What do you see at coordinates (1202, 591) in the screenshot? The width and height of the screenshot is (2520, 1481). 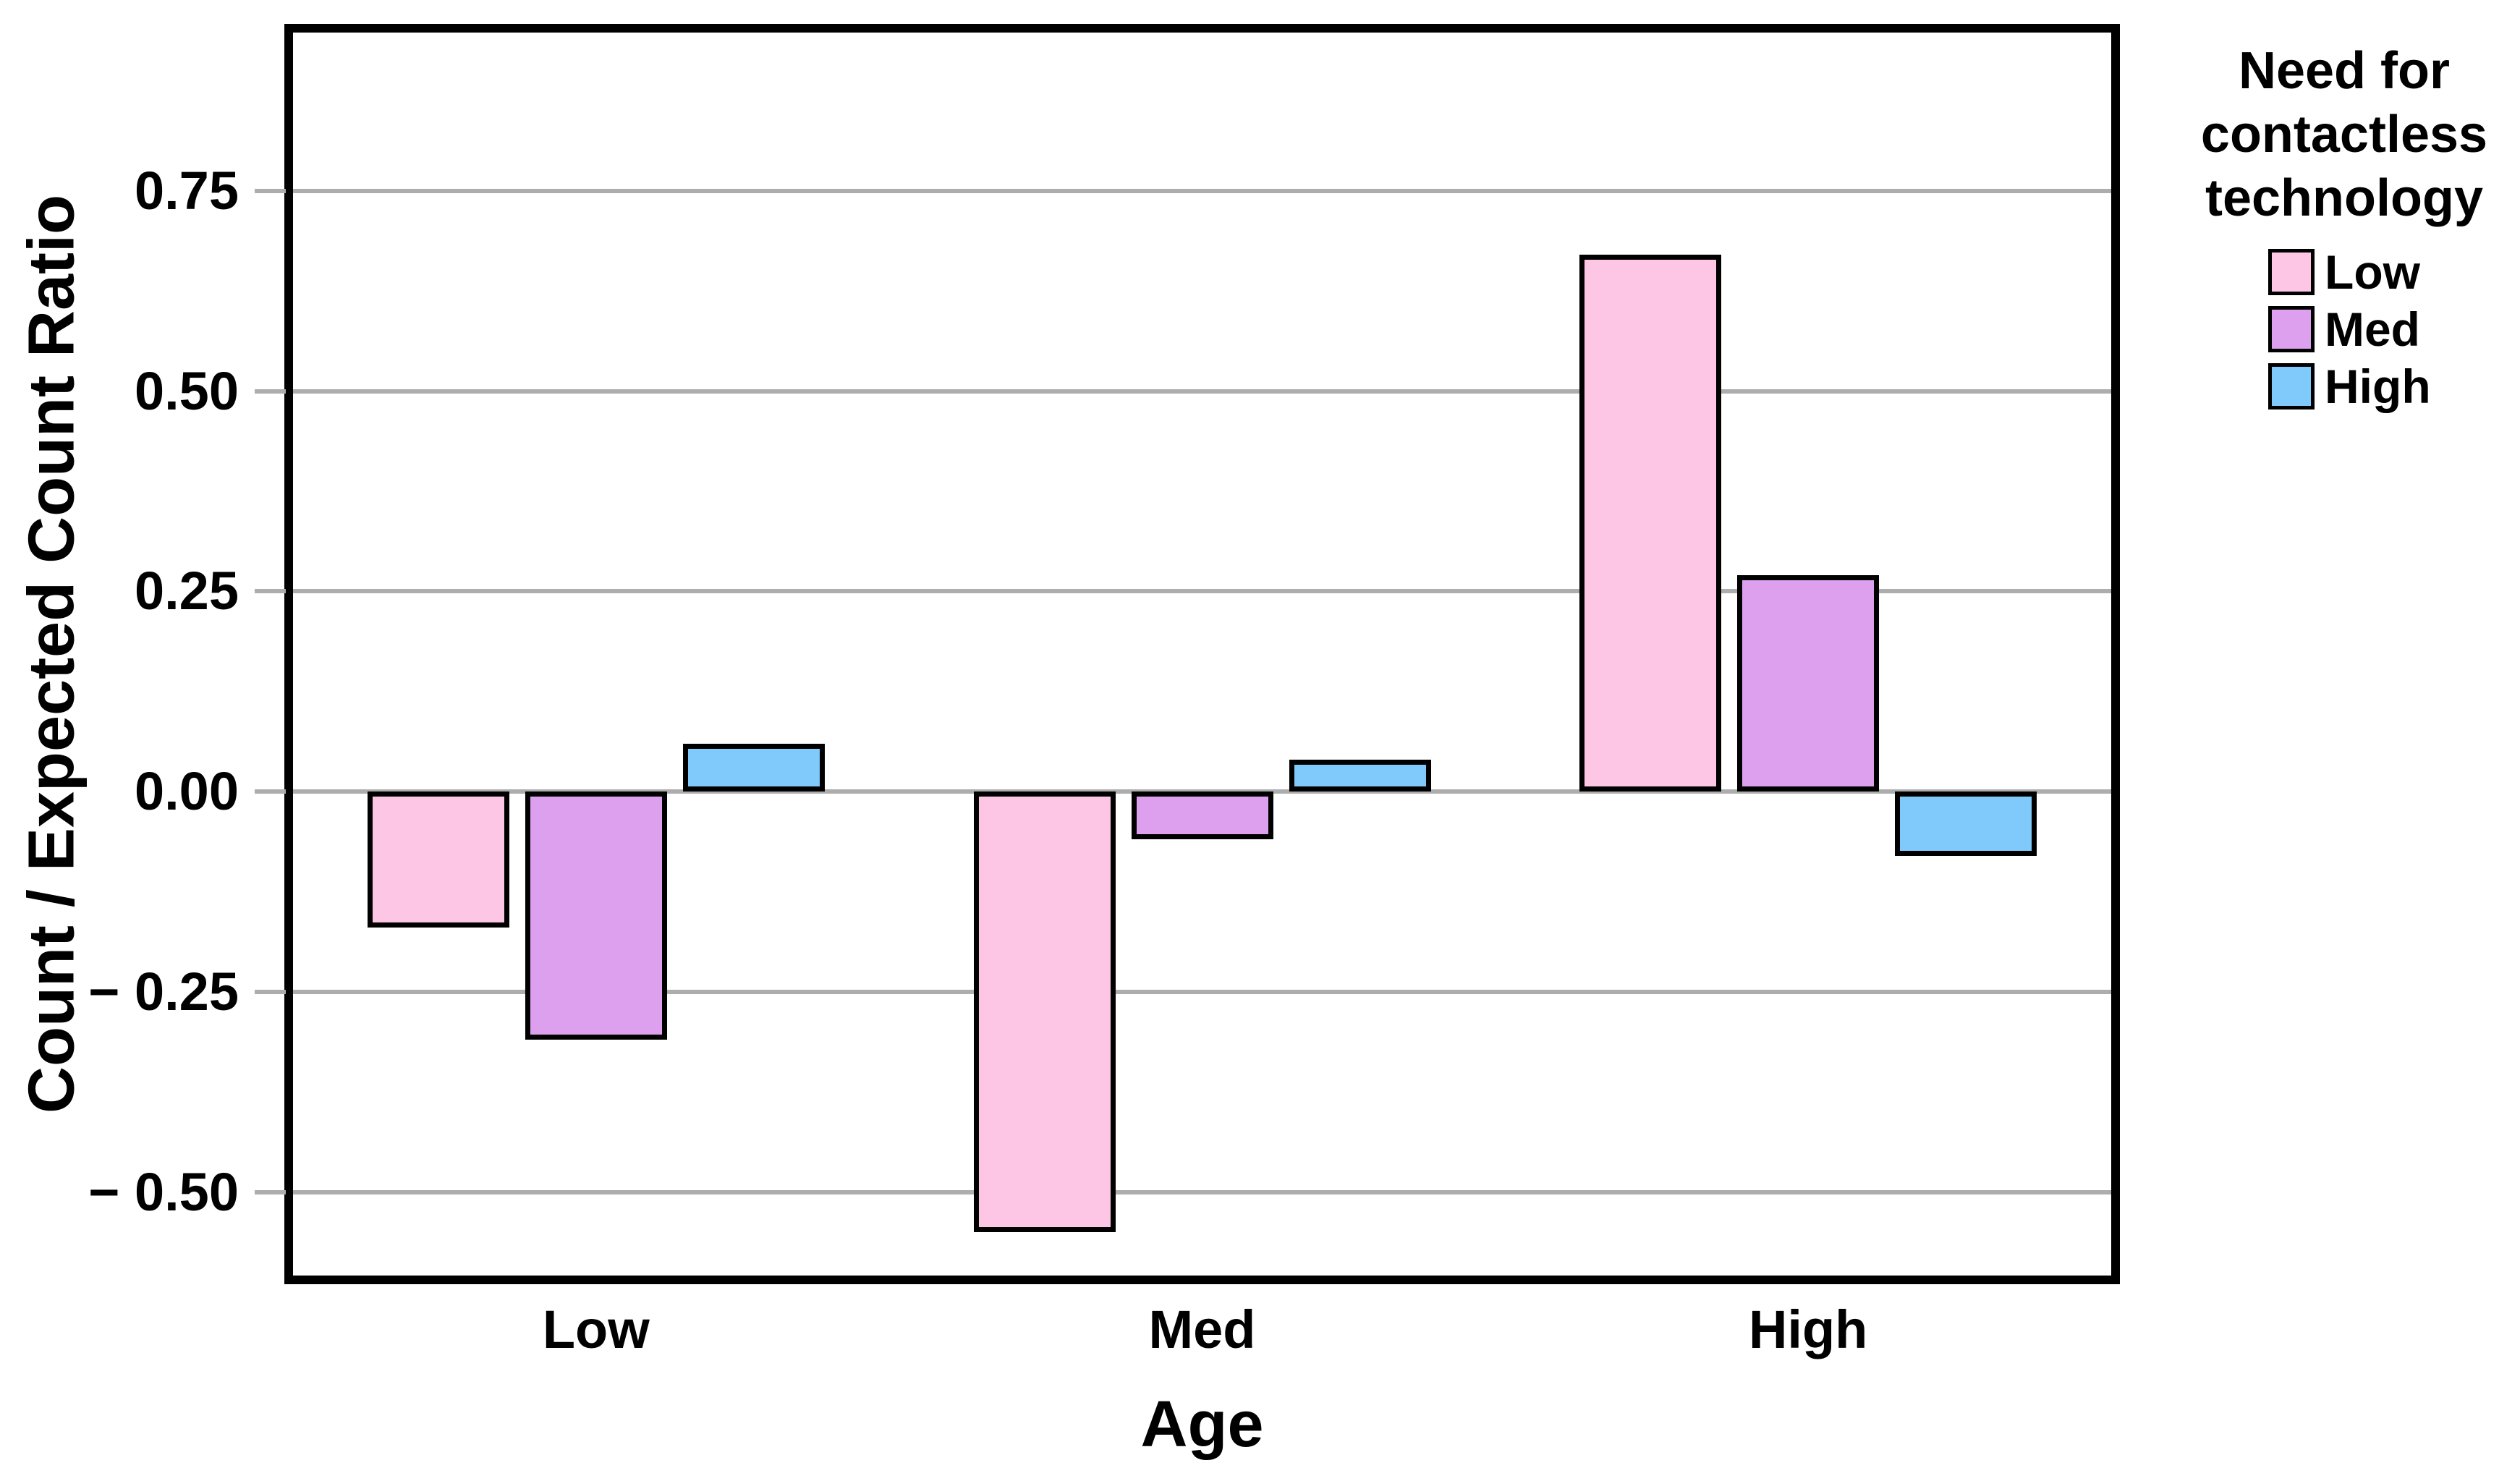 I see `gridline-0.25` at bounding box center [1202, 591].